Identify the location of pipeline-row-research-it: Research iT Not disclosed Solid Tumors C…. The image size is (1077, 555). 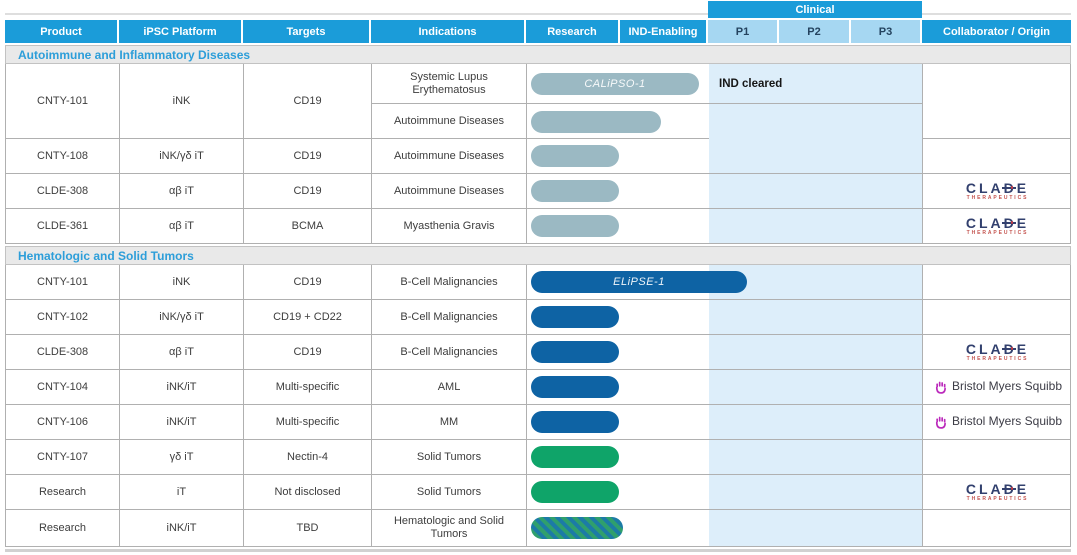
(538, 492).